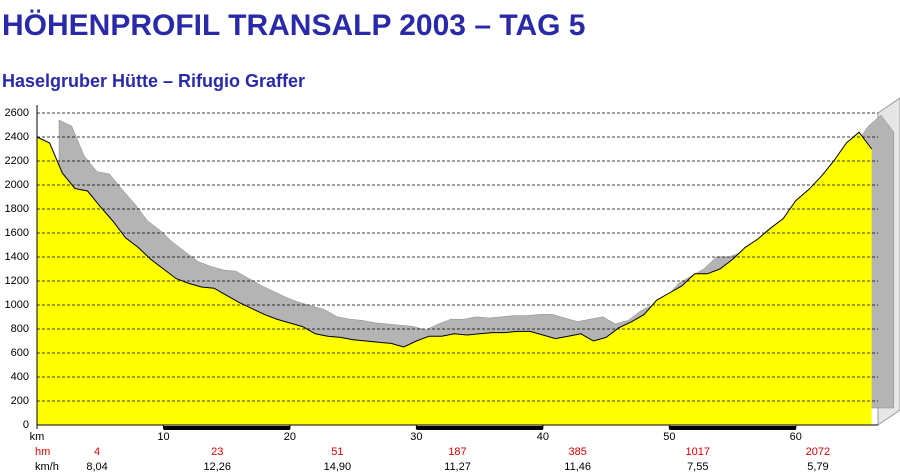 The image size is (900, 476). Describe the element at coordinates (337, 452) in the screenshot. I see `hm-value: 51` at that location.